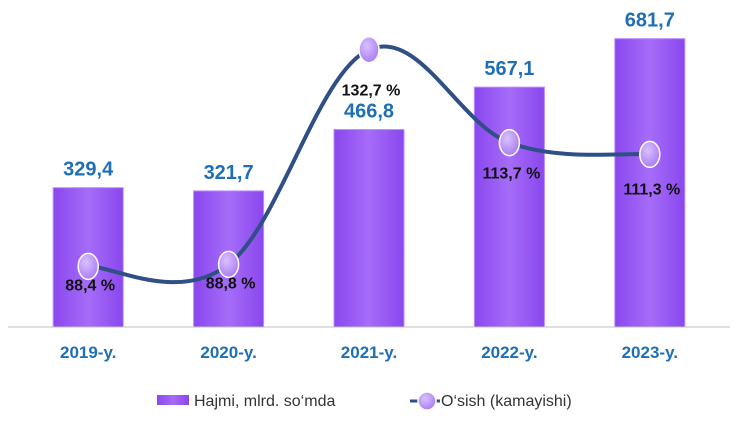 This screenshot has width=738, height=429. I want to click on legend-marker-swatch, so click(427, 401).